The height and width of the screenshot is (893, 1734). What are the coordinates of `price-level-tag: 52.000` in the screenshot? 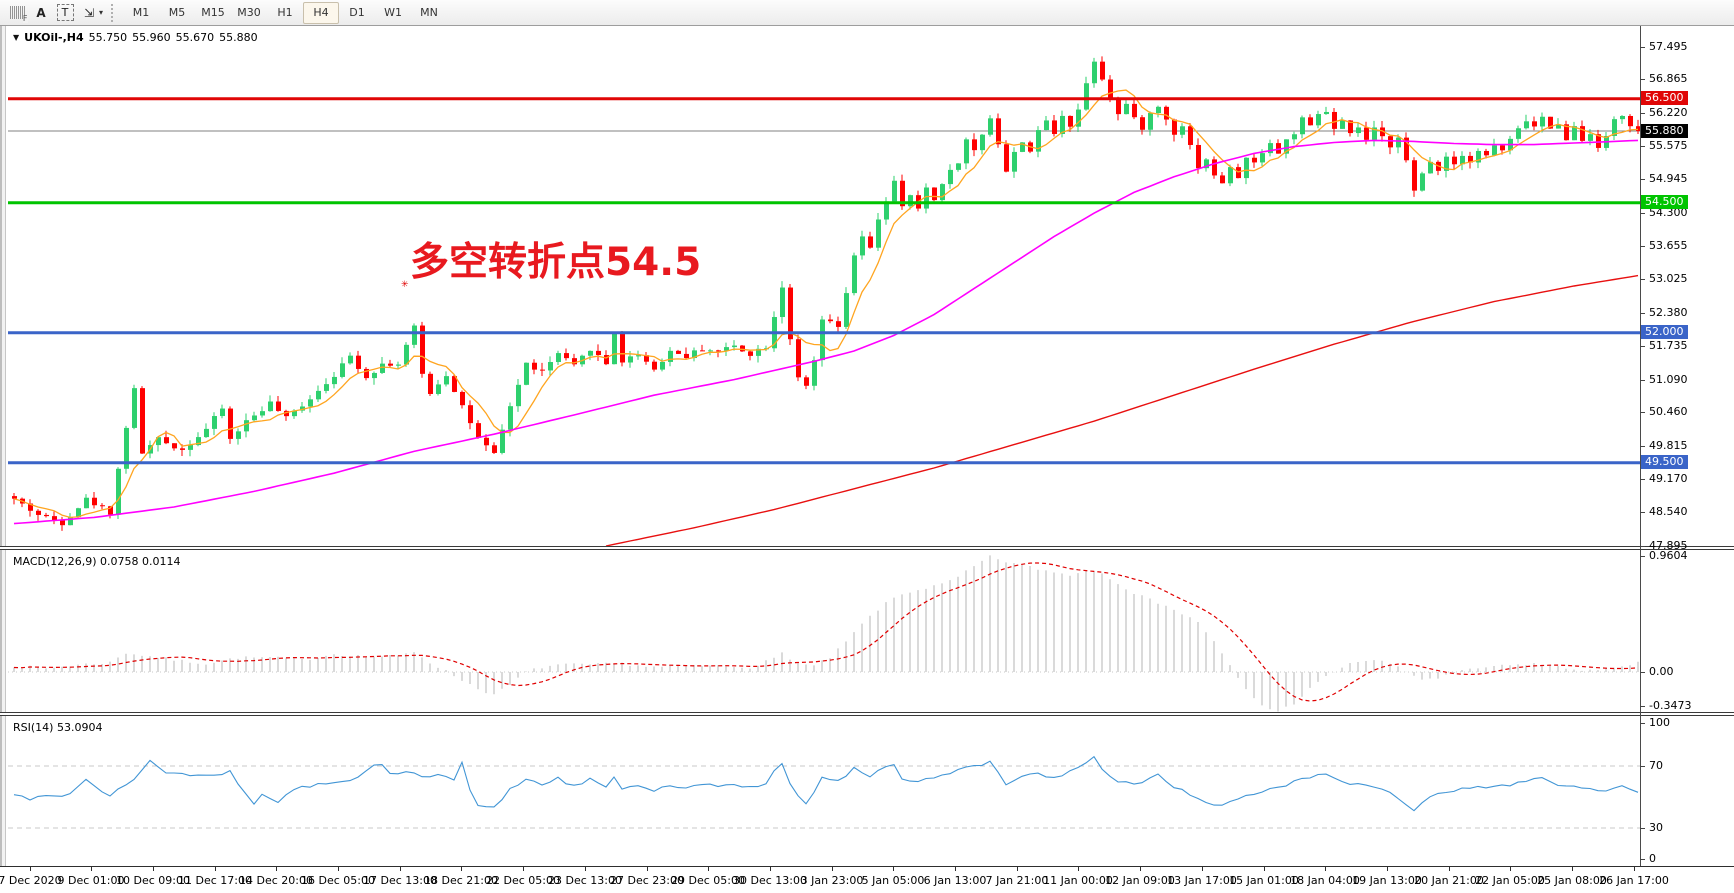 It's located at (1664, 332).